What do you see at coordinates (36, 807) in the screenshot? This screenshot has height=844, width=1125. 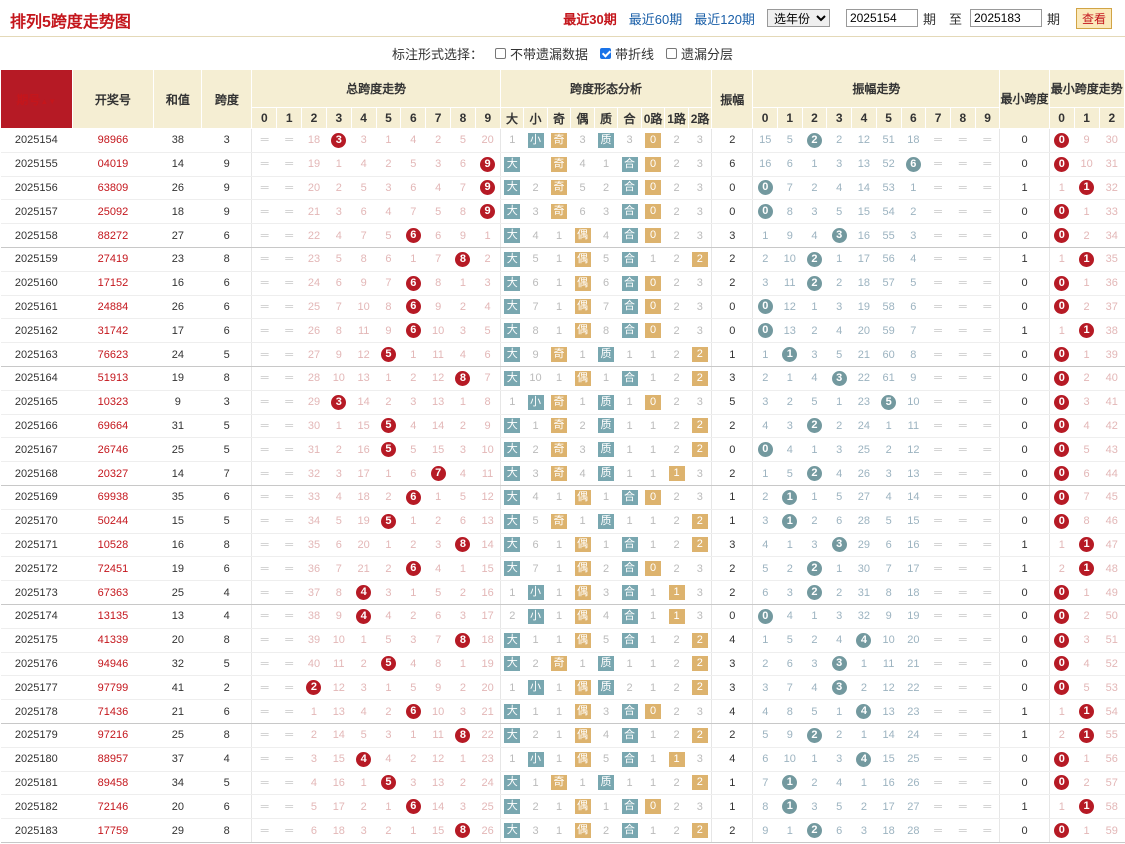 I see `issue-cell: 2025182` at bounding box center [36, 807].